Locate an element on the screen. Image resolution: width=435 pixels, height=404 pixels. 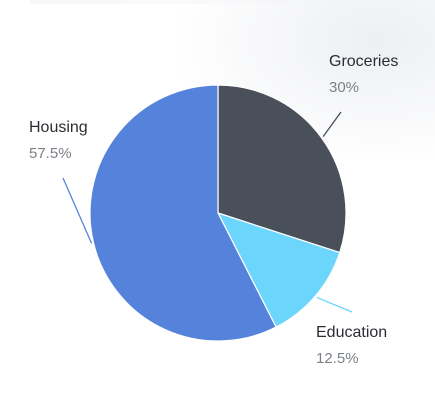
slice-label-housing: Housing is located at coordinates (58, 128).